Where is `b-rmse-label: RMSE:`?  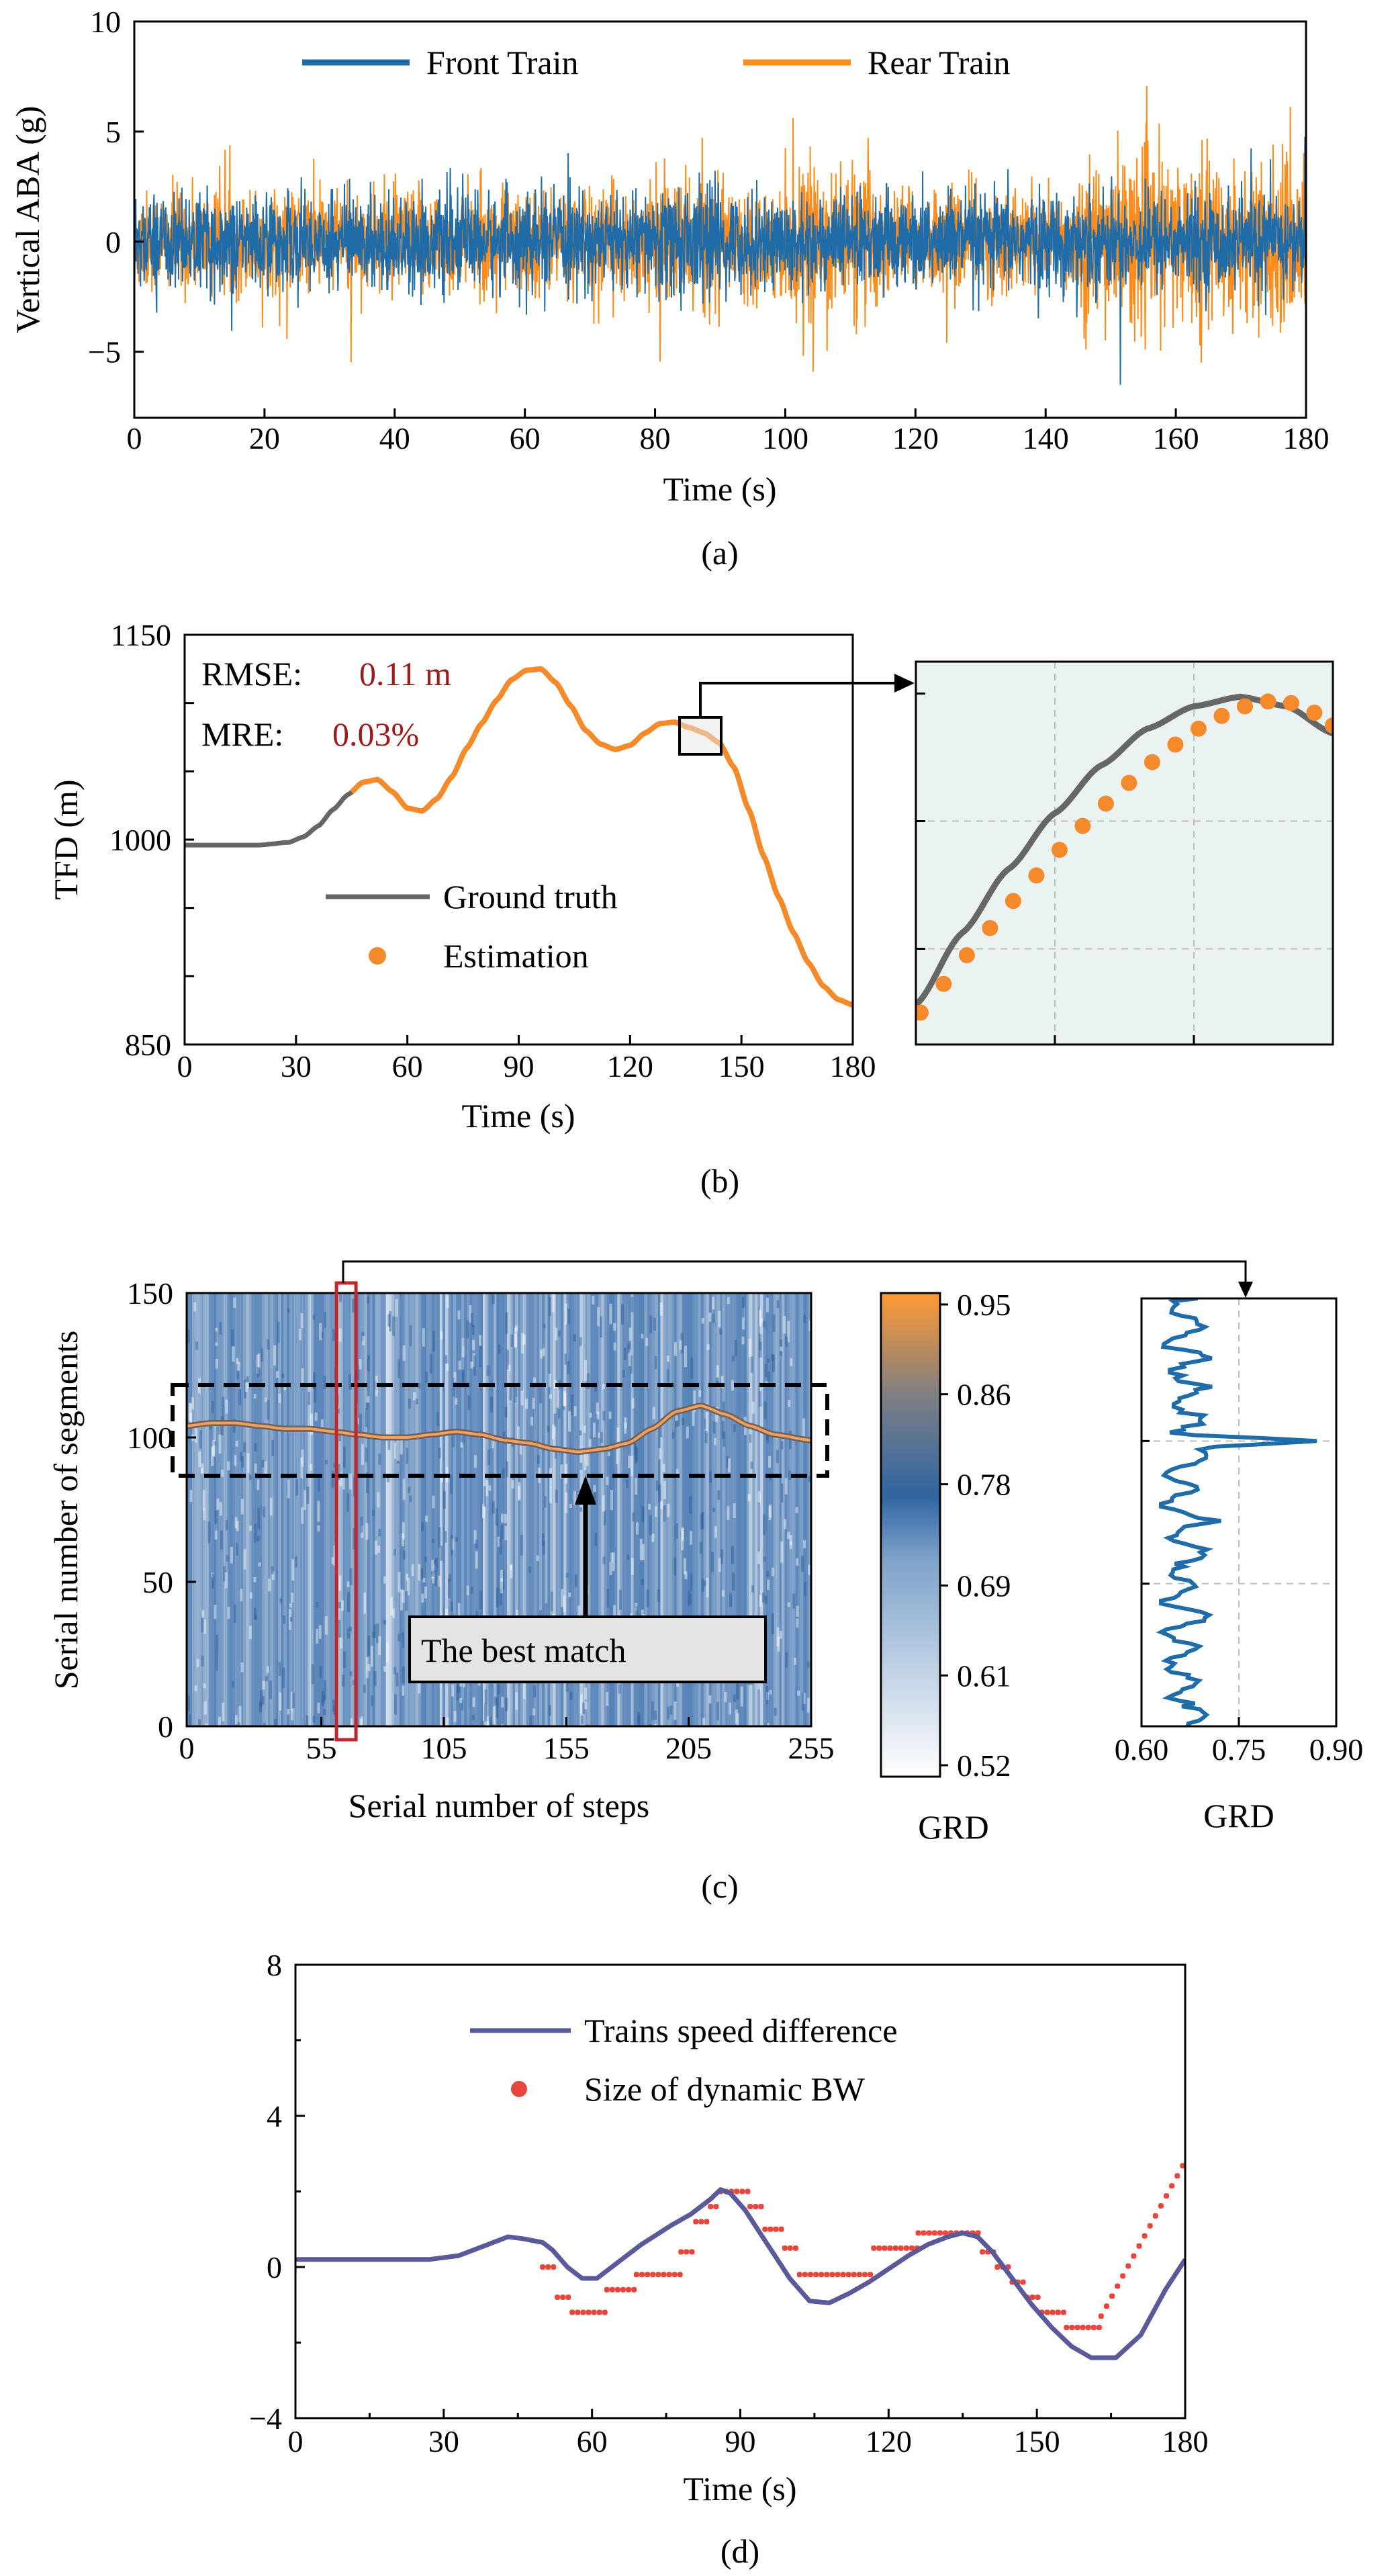 b-rmse-label: RMSE: is located at coordinates (251, 674).